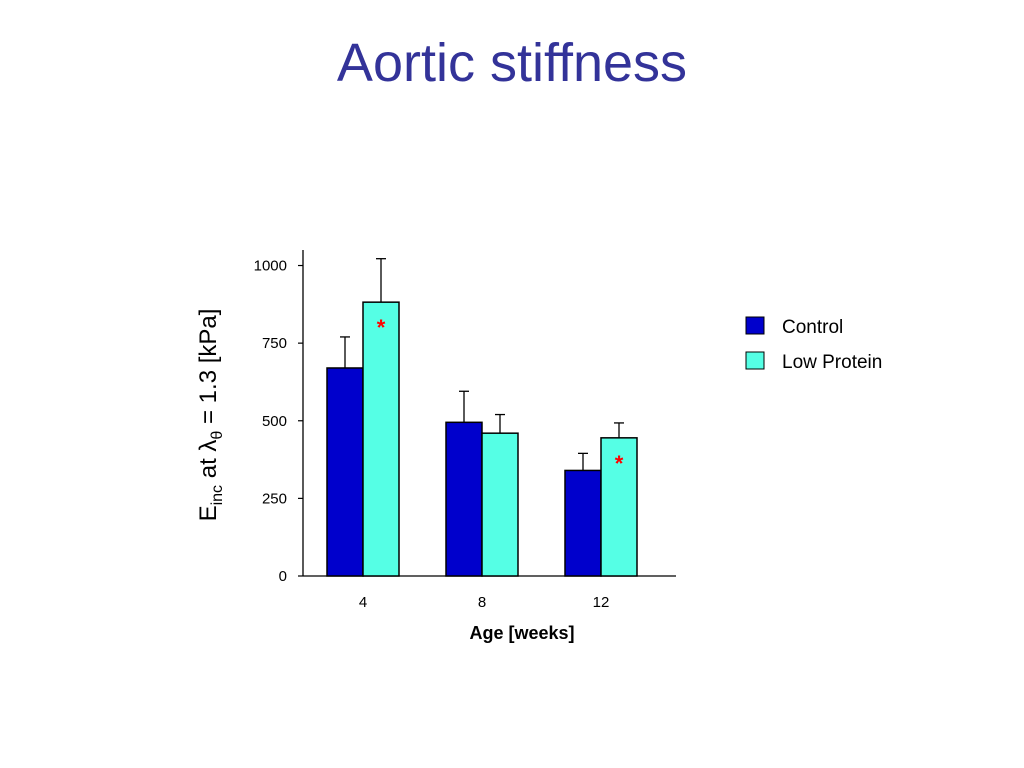  Describe the element at coordinates (601, 602) in the screenshot. I see `x-tick-label: 12` at that location.